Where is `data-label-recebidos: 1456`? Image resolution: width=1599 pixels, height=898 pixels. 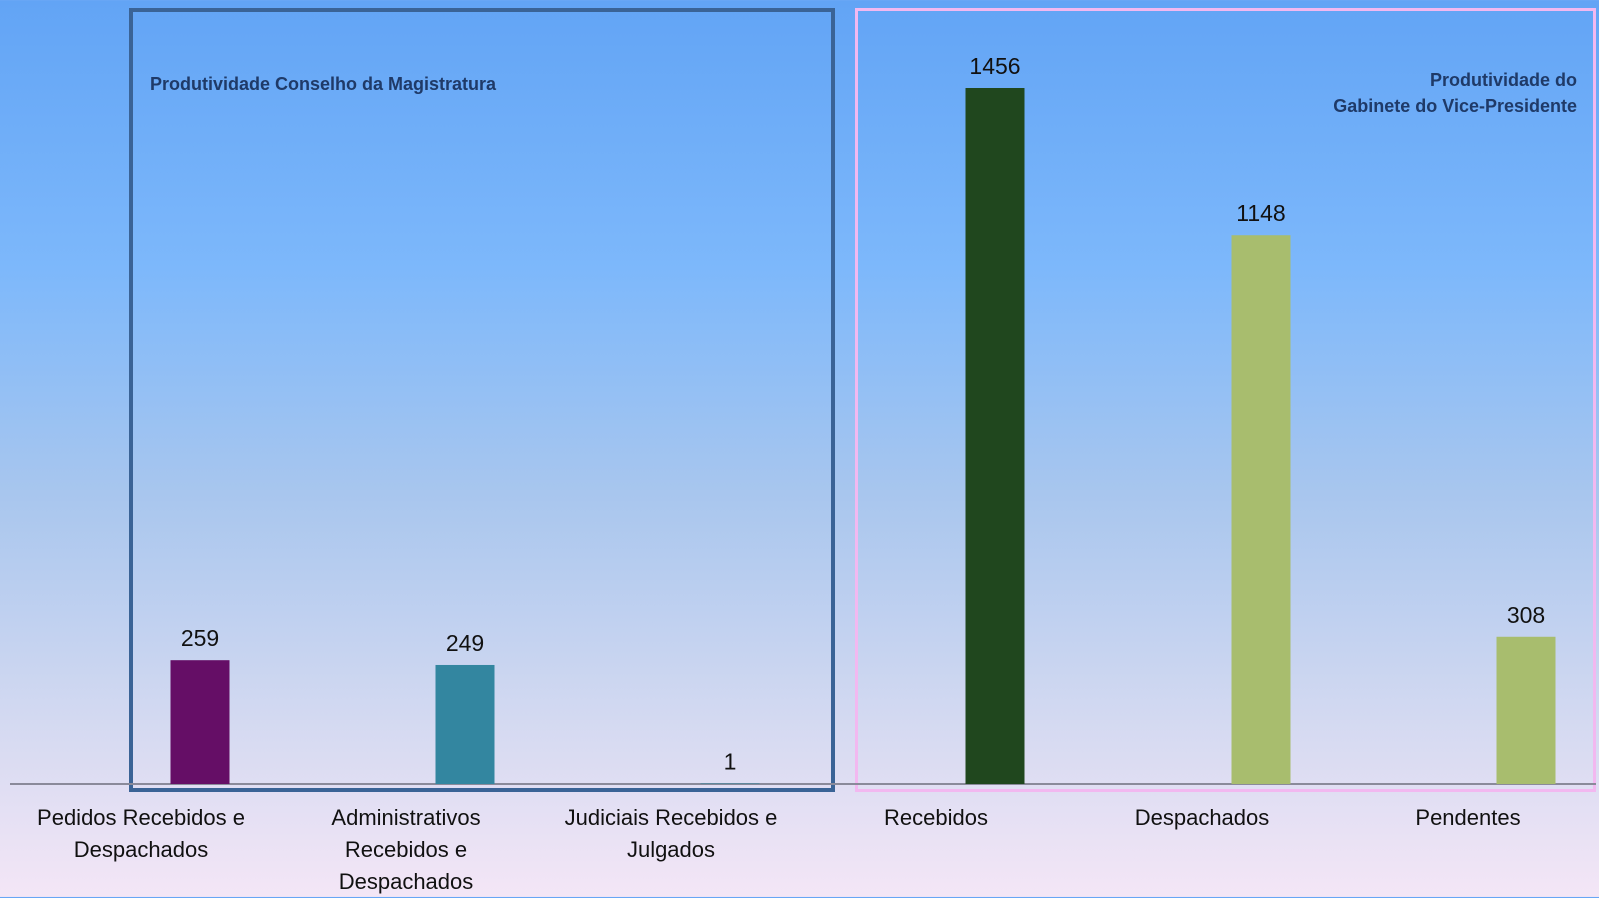 data-label-recebidos: 1456 is located at coordinates (994, 66).